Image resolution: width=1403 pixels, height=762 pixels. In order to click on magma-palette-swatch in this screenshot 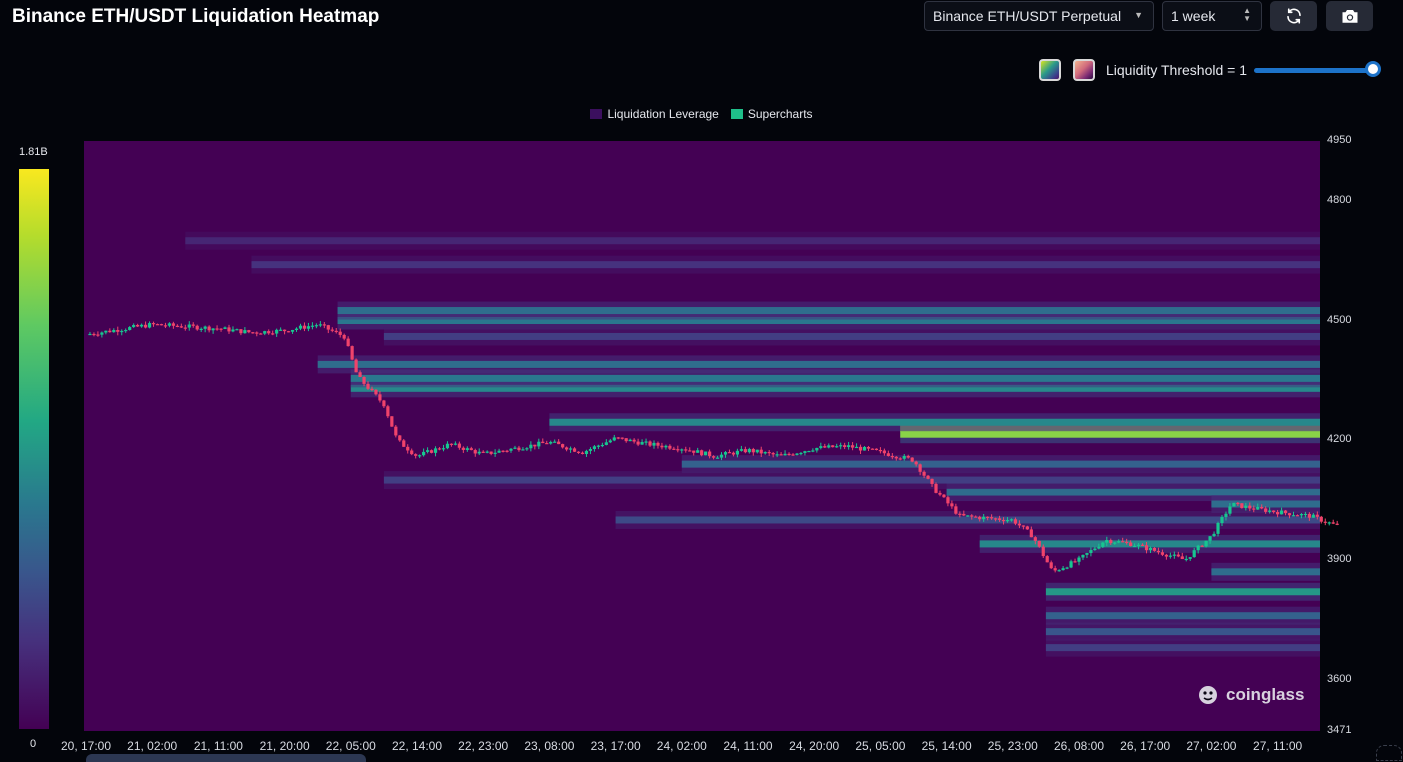, I will do `click(1084, 70)`.